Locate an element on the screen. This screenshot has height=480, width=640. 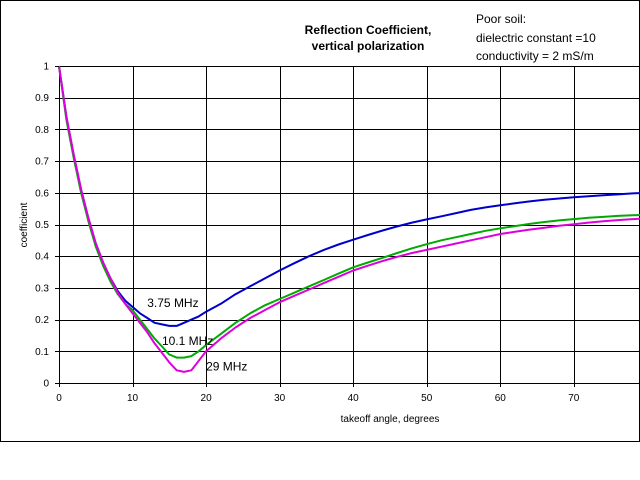
series-label-29-mhz: 29 MHz is located at coordinates (226, 366).